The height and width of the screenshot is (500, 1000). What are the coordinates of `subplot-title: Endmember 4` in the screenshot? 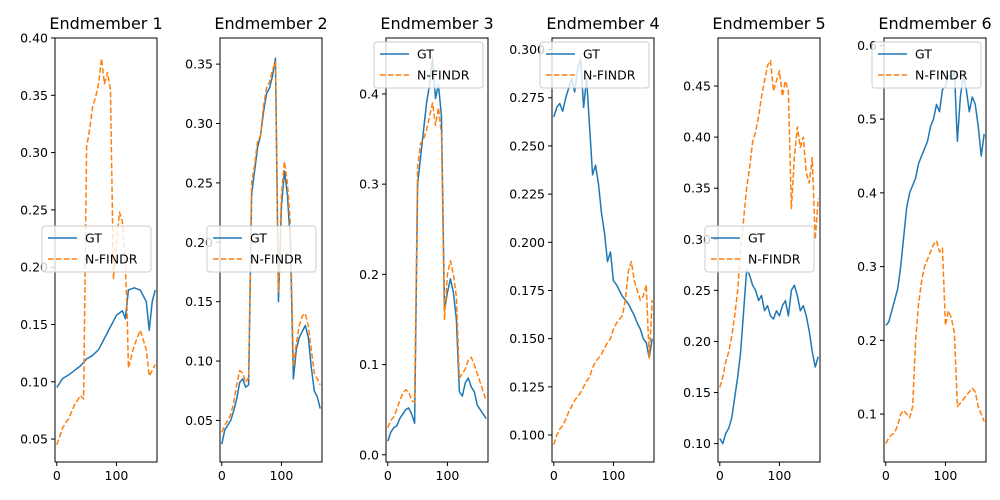 It's located at (602, 23).